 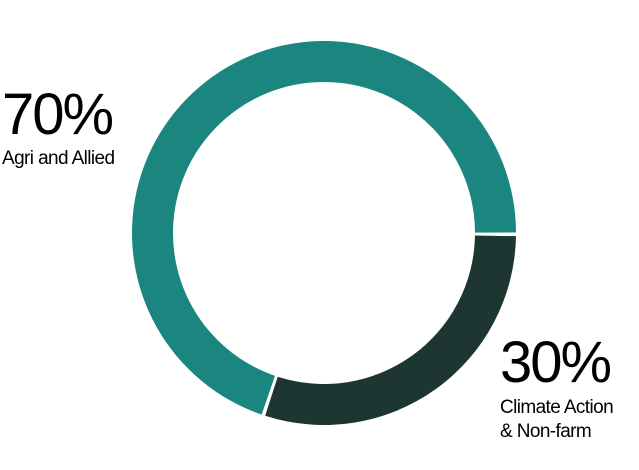 I want to click on slice-label-climate-name: Climate Action & Non-farm, so click(x=557, y=419).